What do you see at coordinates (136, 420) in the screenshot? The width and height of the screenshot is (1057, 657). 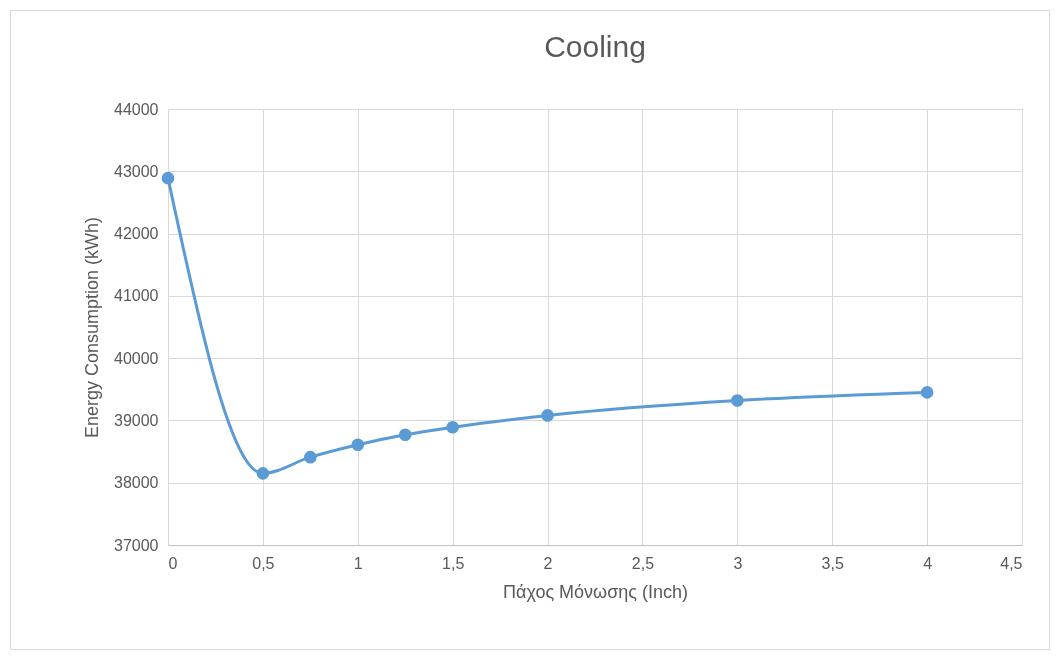 I see `y-tick-label: 39000` at bounding box center [136, 420].